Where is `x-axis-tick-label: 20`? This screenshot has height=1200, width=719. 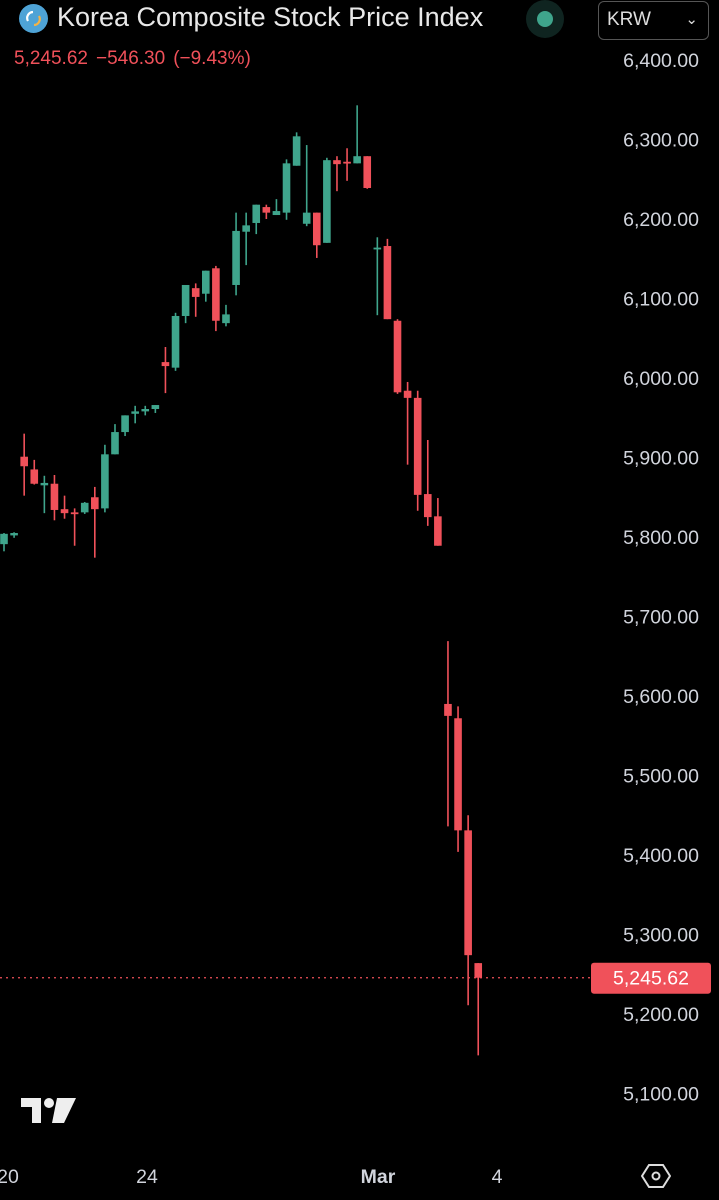
x-axis-tick-label: 20 is located at coordinates (9, 1177).